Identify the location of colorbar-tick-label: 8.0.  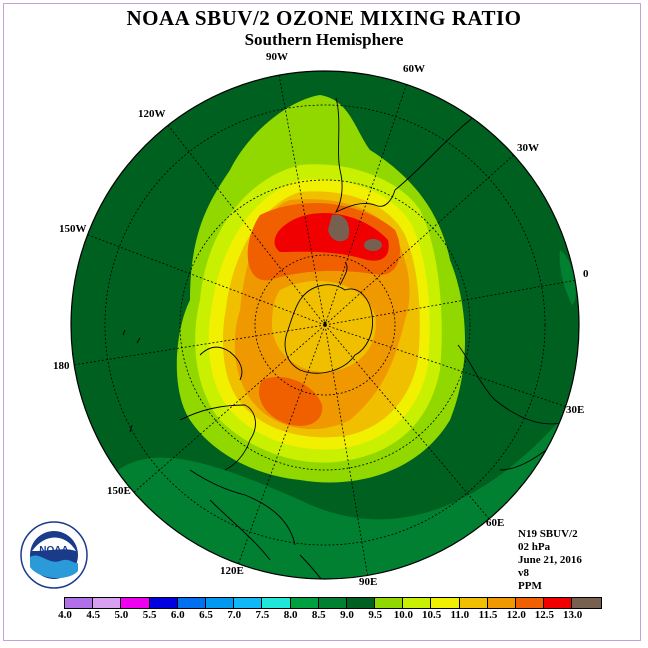
(290, 615).